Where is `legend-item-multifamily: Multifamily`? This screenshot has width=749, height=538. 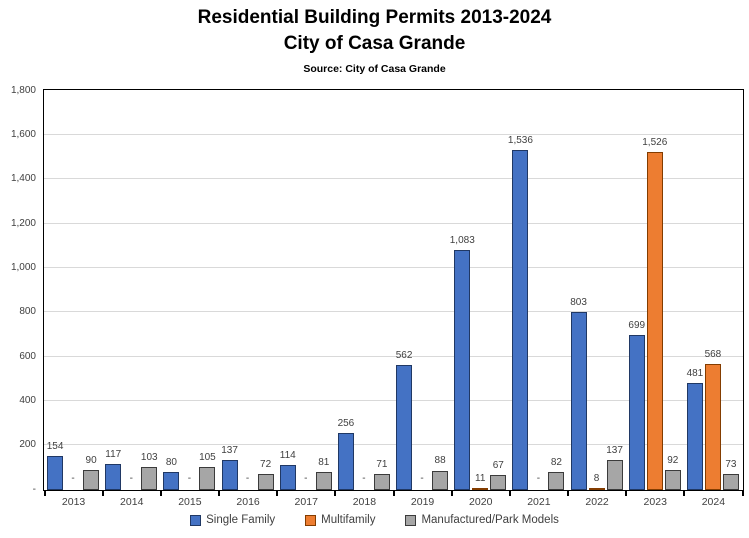 legend-item-multifamily: Multifamily is located at coordinates (340, 520).